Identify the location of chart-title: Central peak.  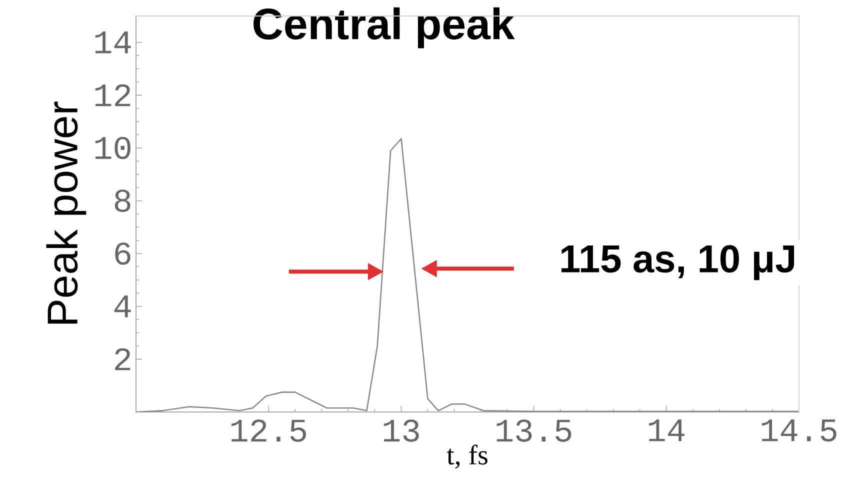
(384, 27).